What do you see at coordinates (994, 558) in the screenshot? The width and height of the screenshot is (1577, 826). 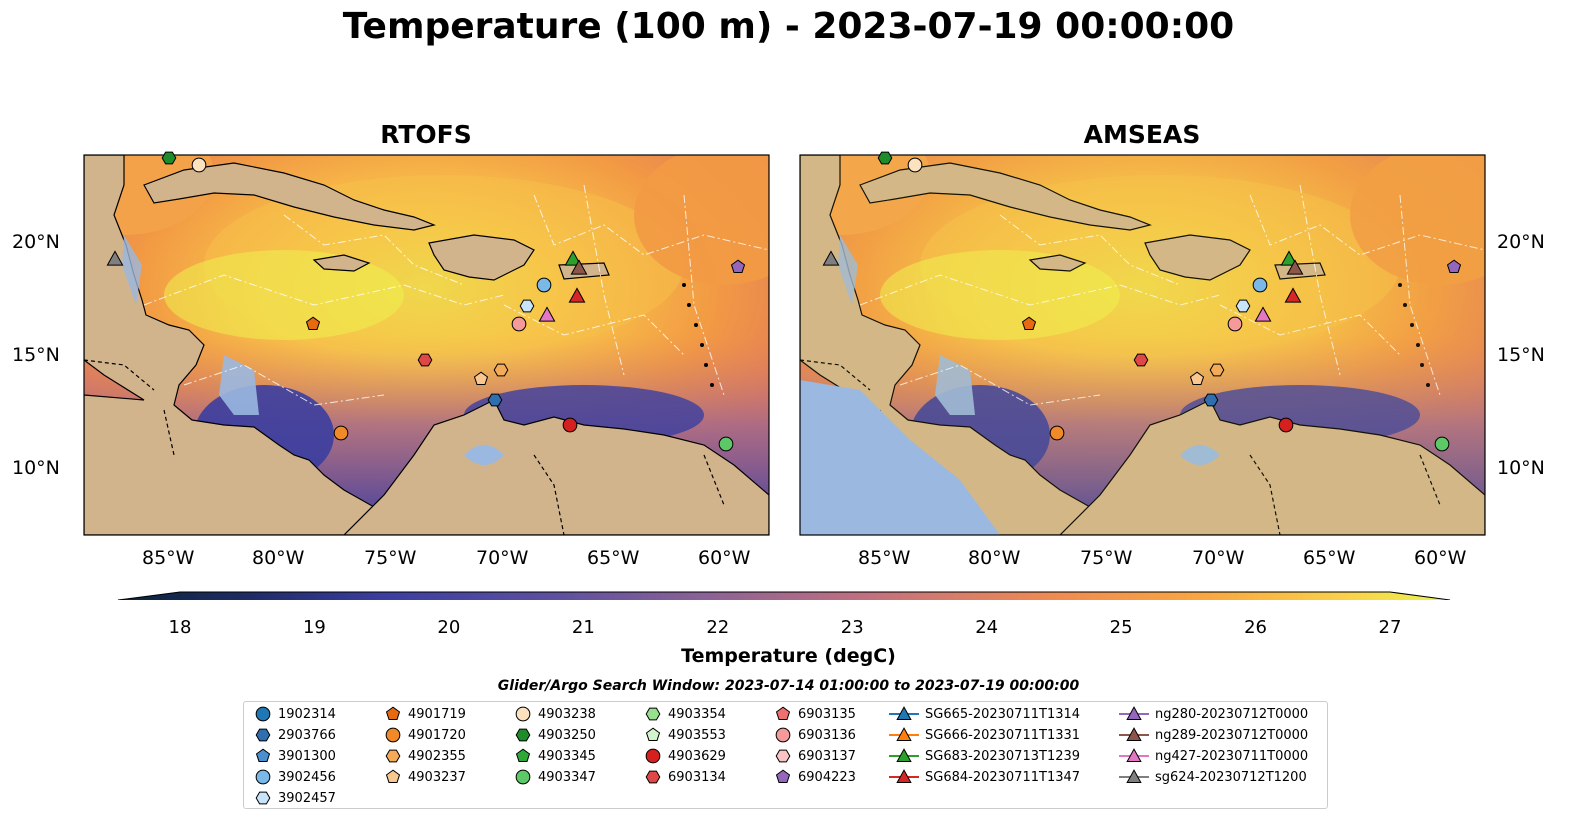 I see `lon-tick-b-80: 80°W` at bounding box center [994, 558].